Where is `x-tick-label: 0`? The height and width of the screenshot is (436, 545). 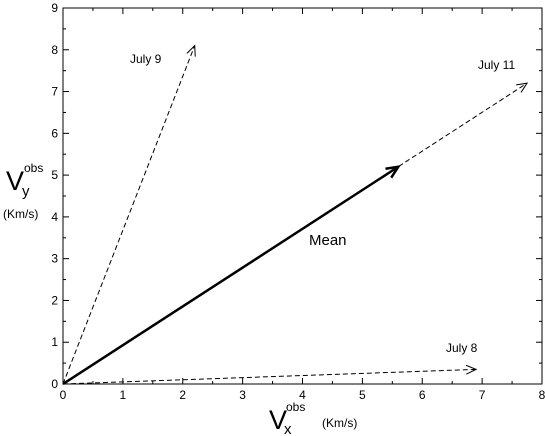
x-tick-label: 0 is located at coordinates (63, 395).